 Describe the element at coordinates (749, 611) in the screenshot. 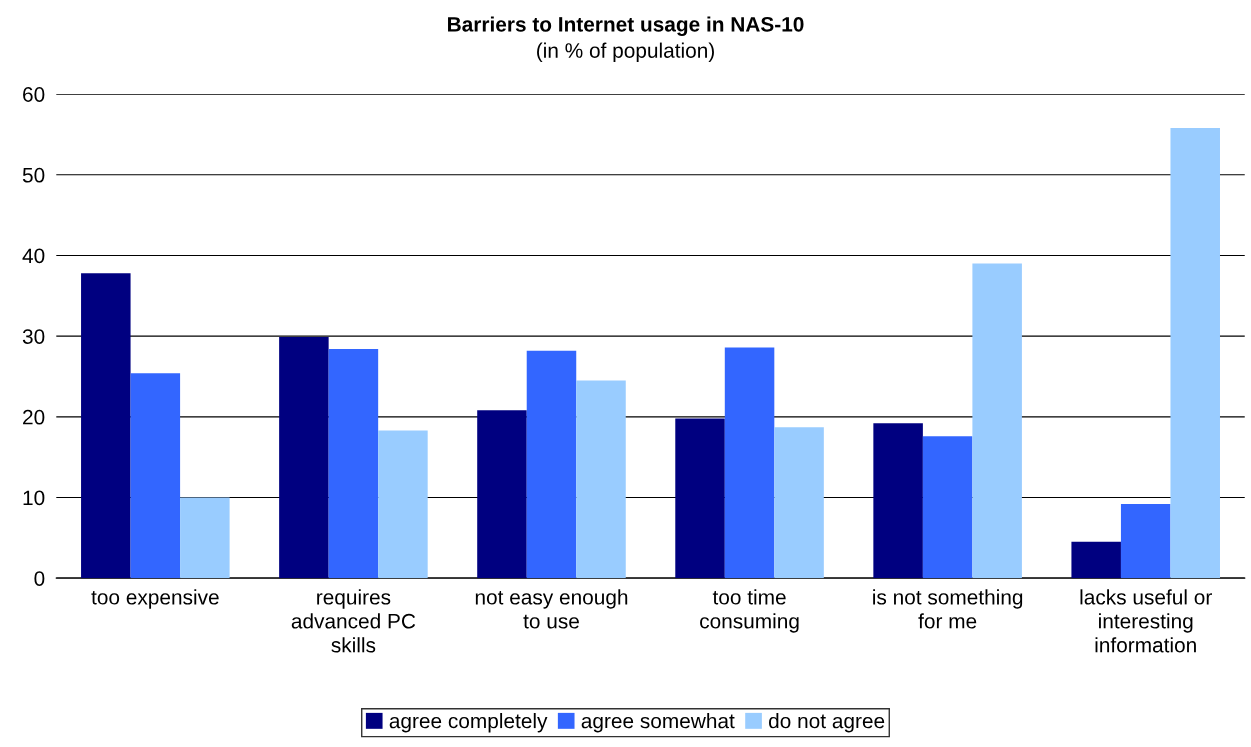

I see `x-tick-label: too time consuming` at that location.